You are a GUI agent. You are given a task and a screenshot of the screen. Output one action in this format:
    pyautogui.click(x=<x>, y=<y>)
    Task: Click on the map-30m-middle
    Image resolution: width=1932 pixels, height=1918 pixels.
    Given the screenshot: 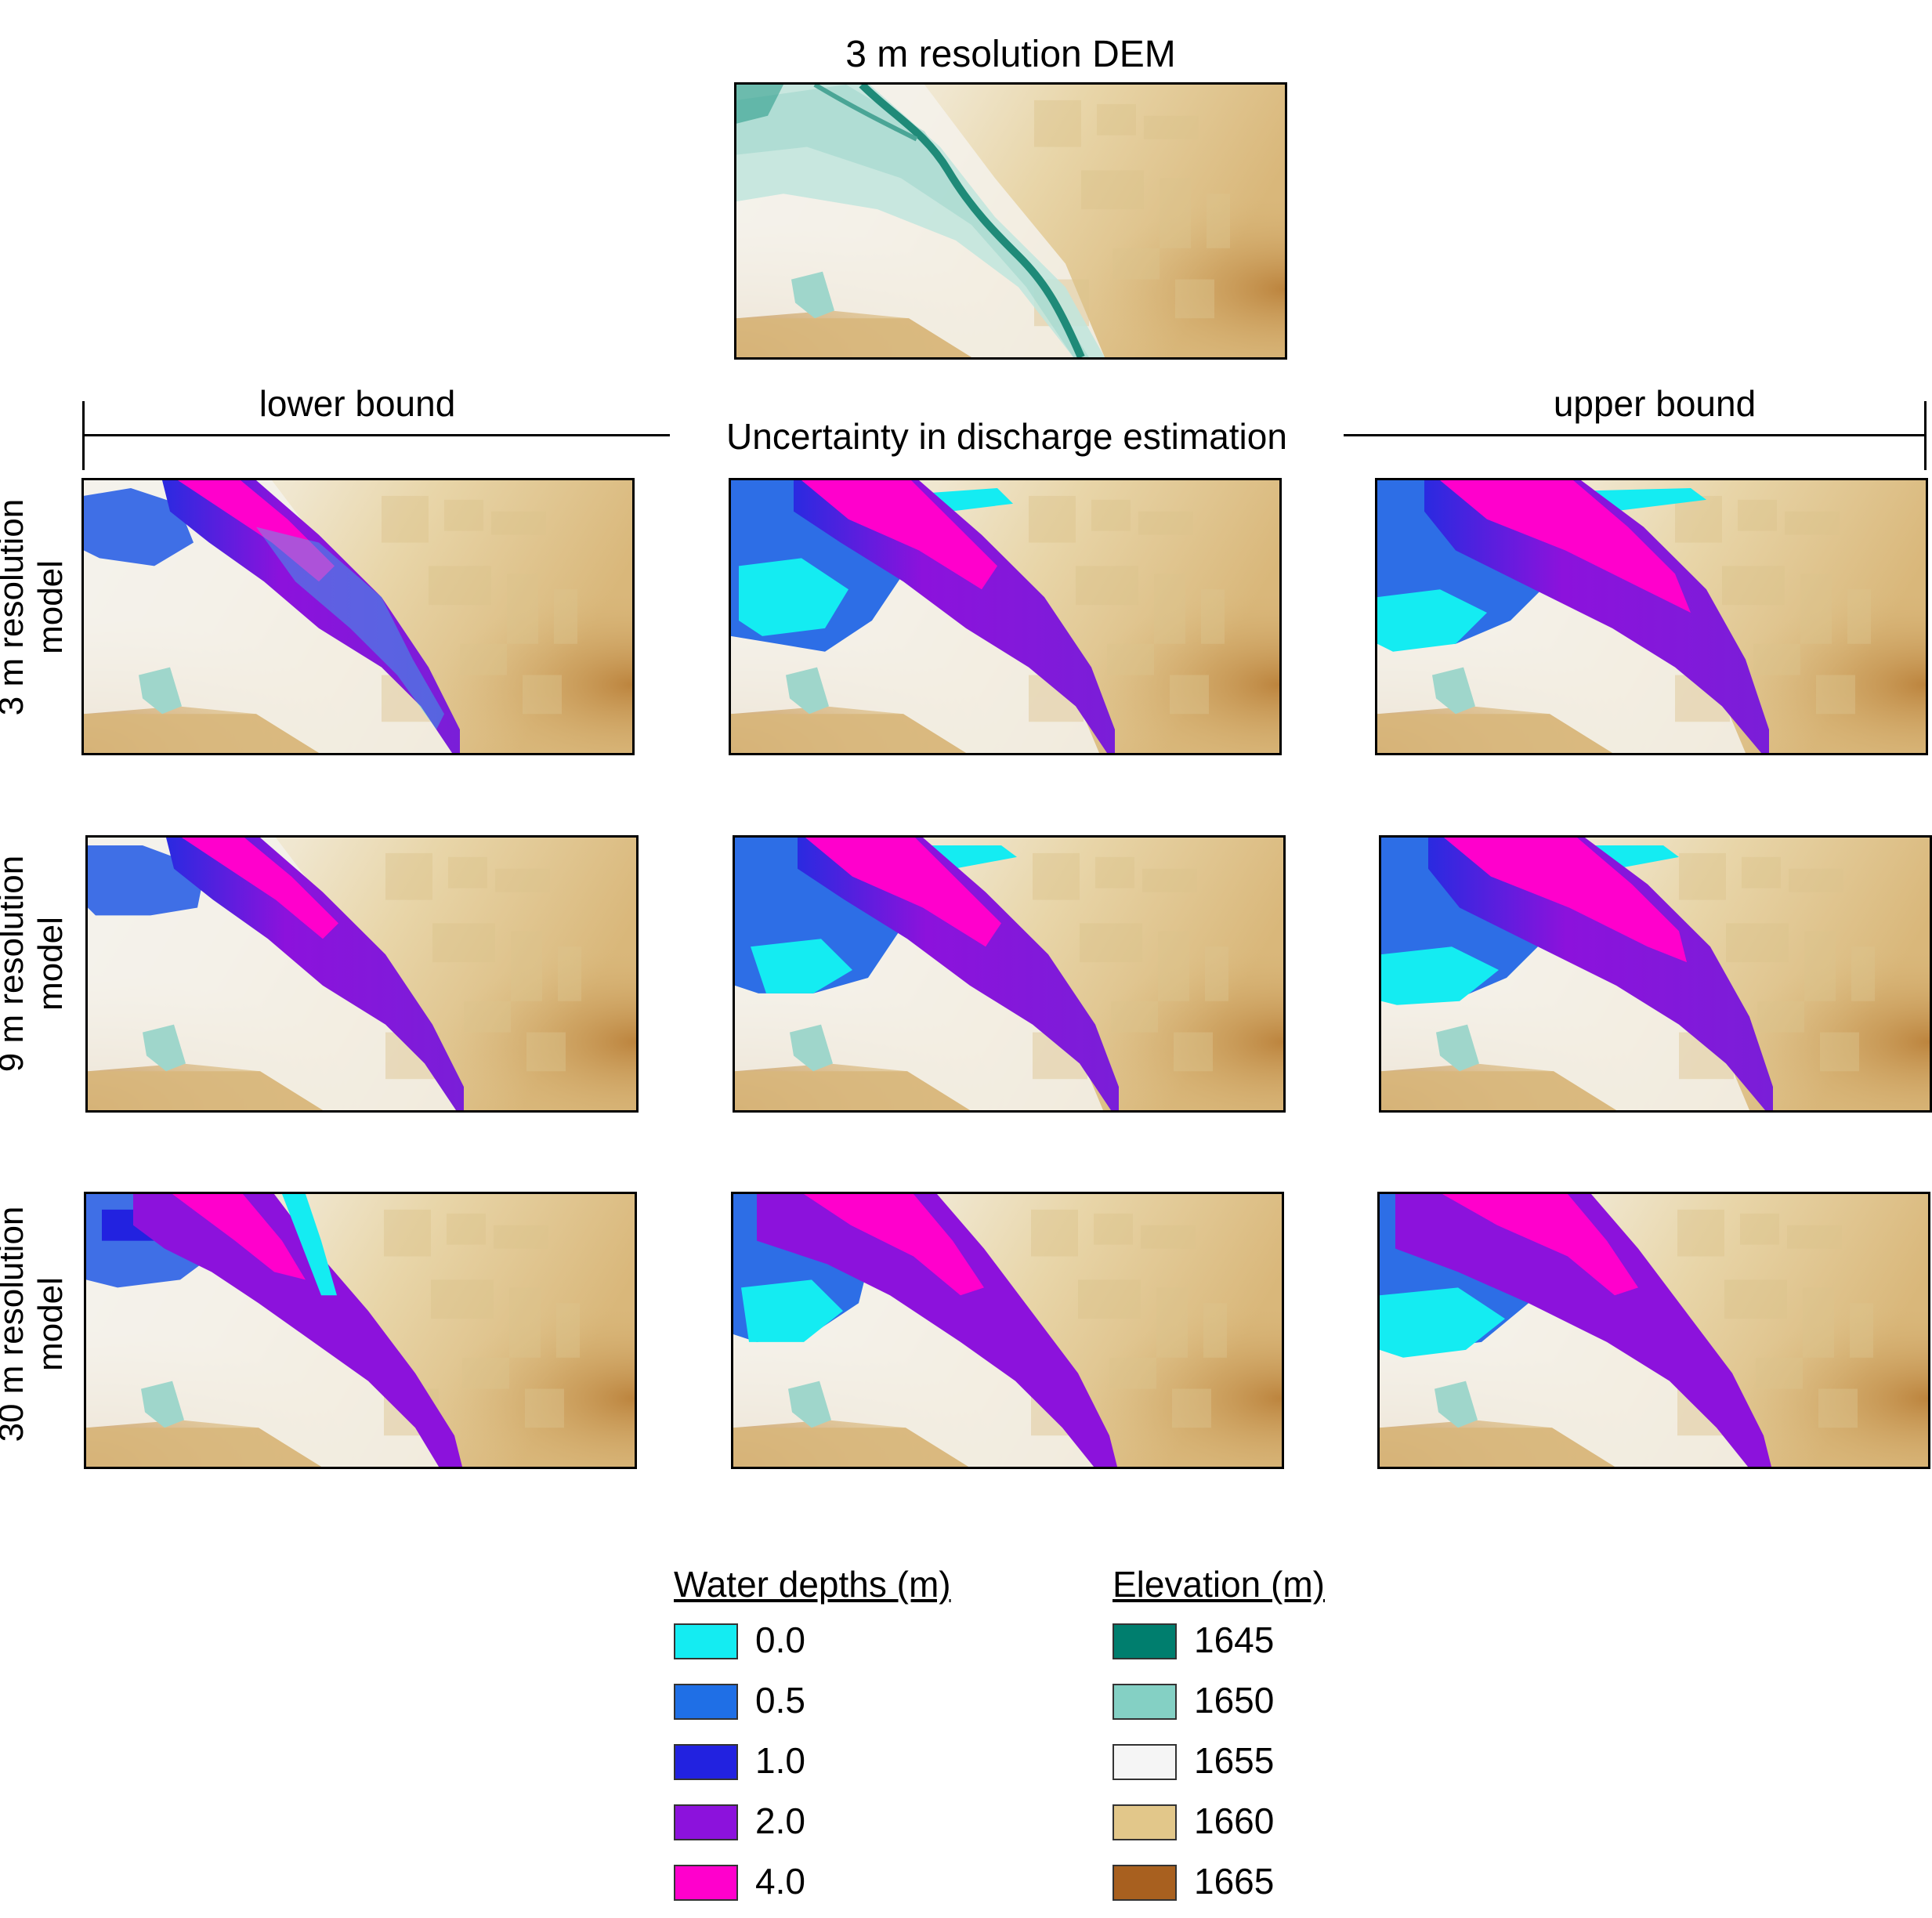 What is the action you would take?
    pyautogui.click(x=1008, y=1330)
    